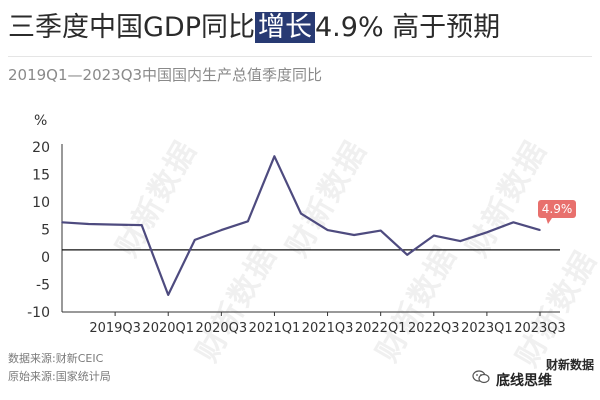 The height and width of the screenshot is (400, 600). I want to click on data-source-note: 数据来源:财新CEIC, so click(56, 358).